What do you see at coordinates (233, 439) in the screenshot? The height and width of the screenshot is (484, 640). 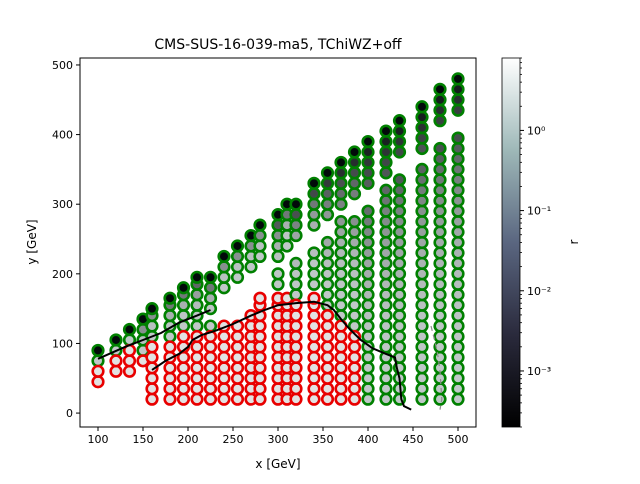 I see `x-tick-label: 250` at bounding box center [233, 439].